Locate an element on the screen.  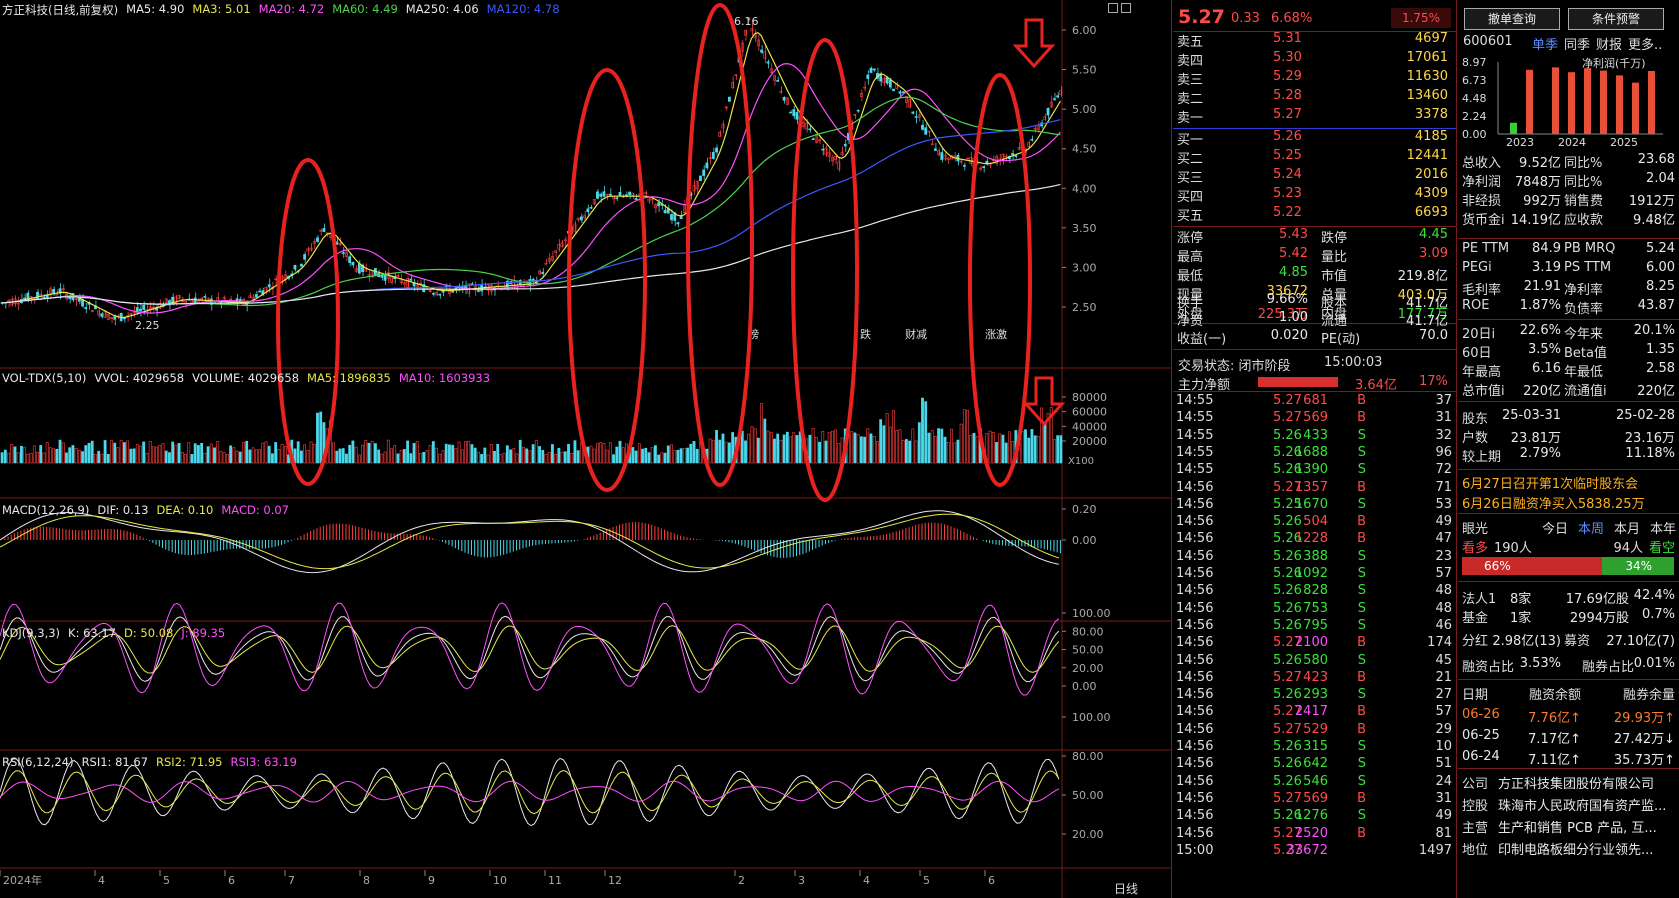
bid-row: 买五 5.22 6693 is located at coordinates (1314, 214).